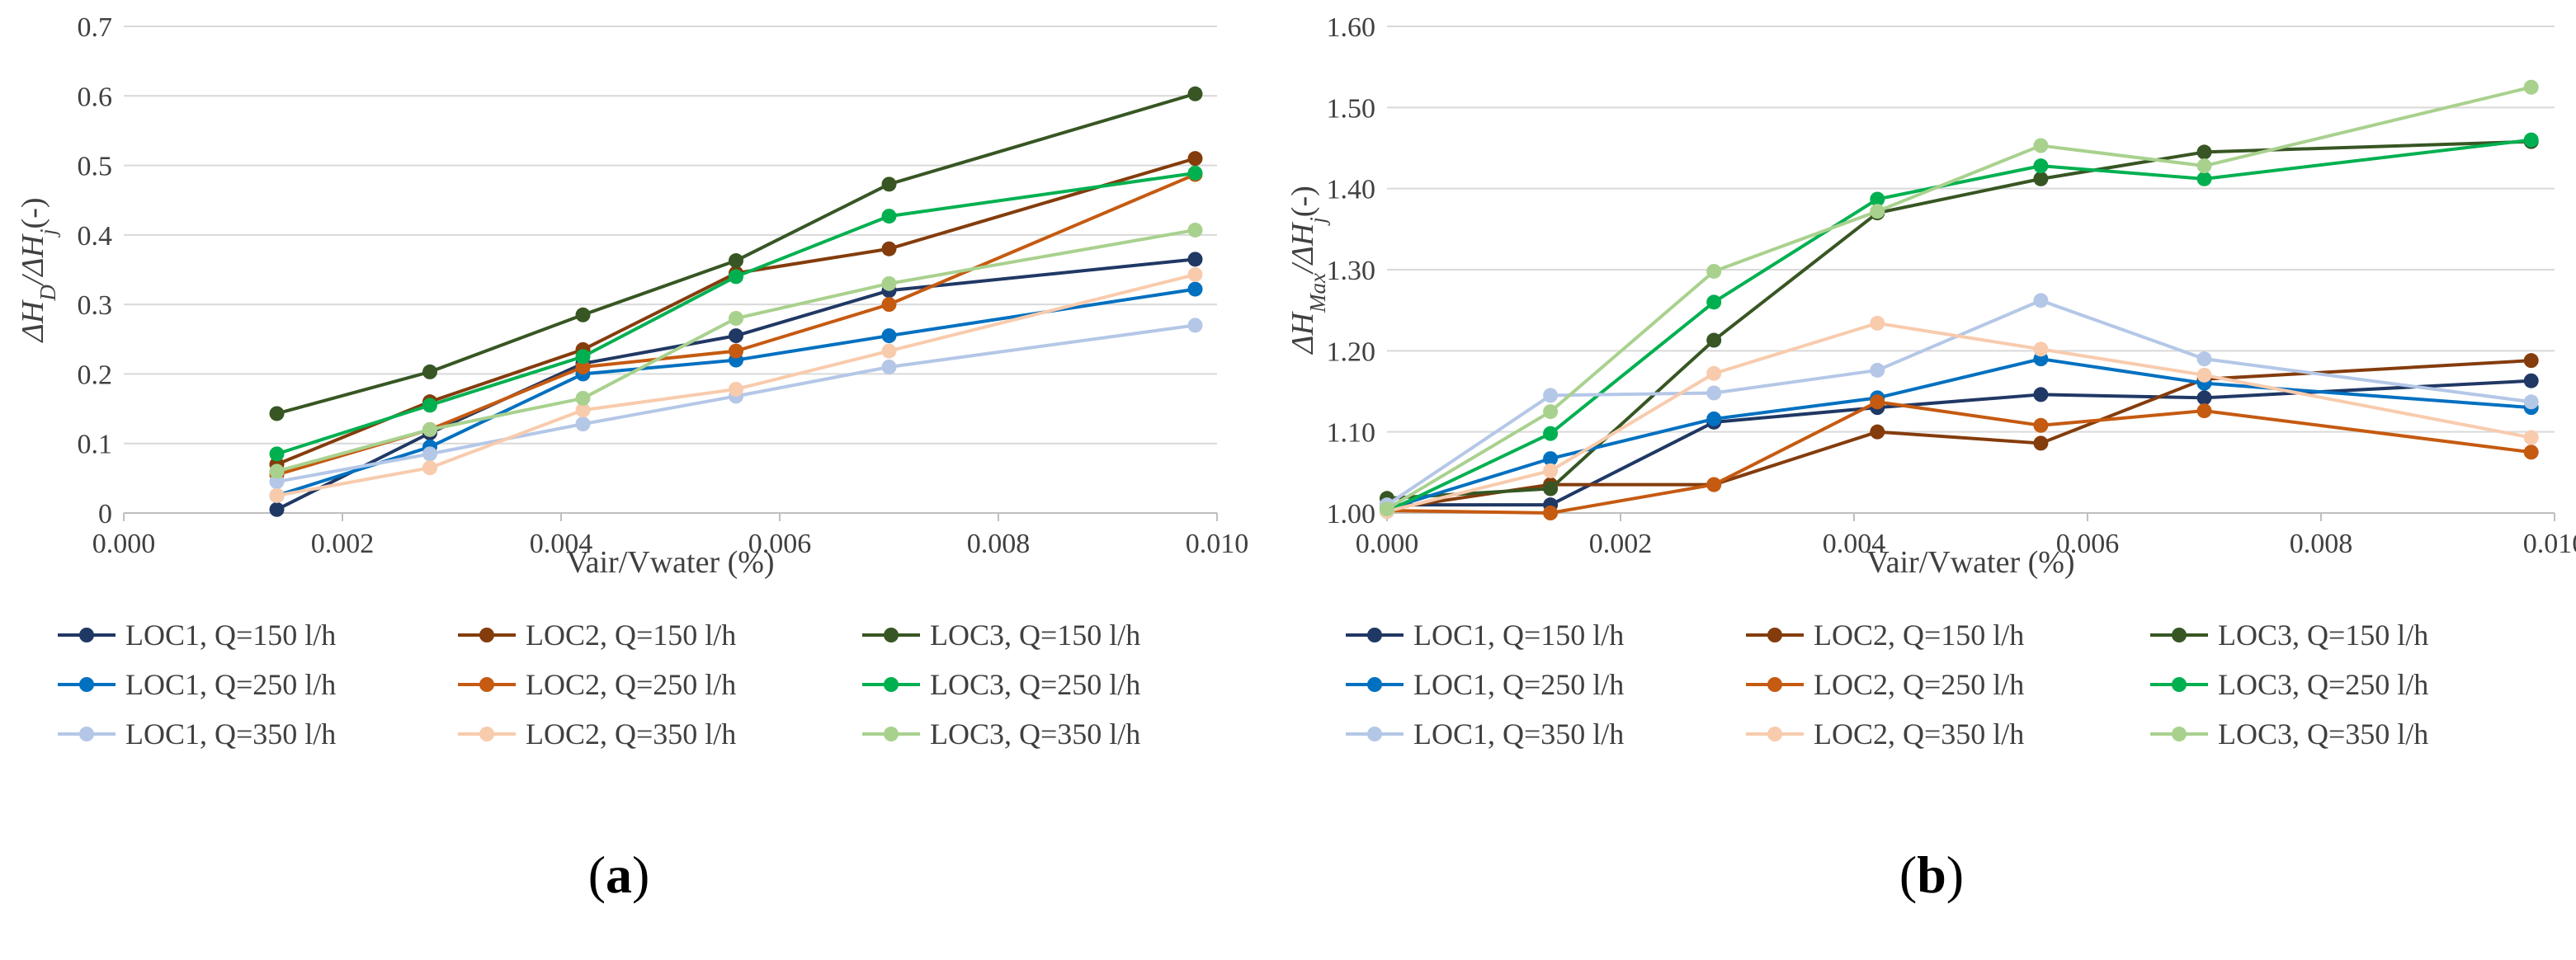 The width and height of the screenshot is (2576, 960). I want to click on y-axis-title-part: D, so click(47, 293).